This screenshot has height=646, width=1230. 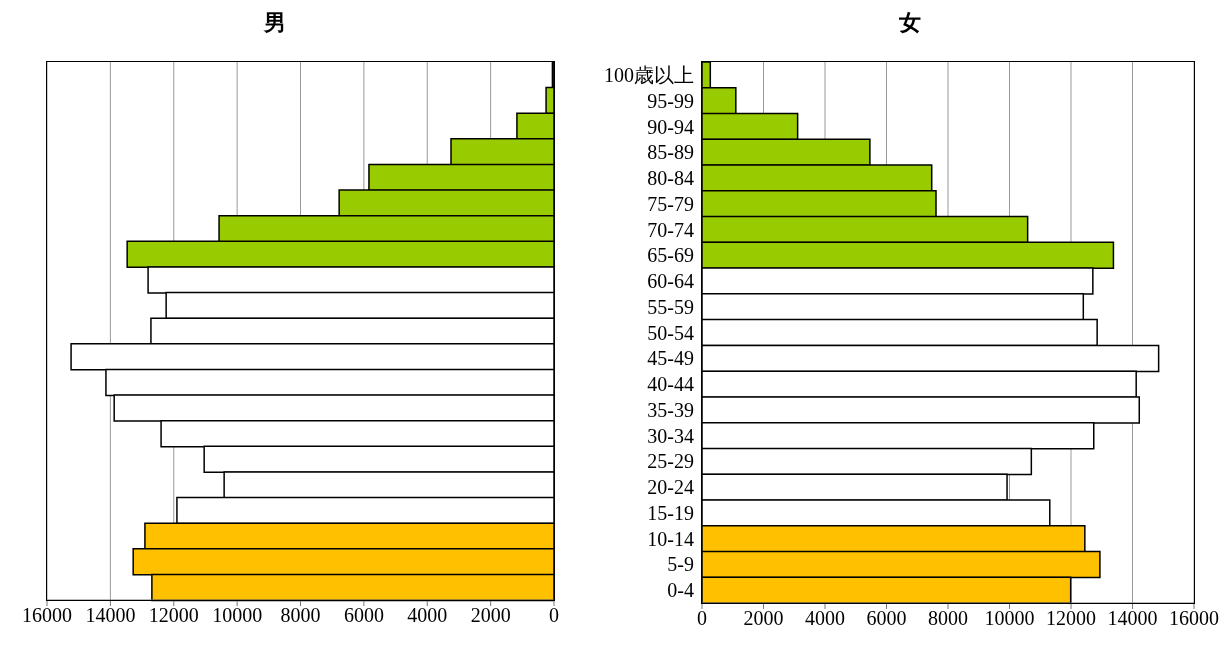 I want to click on y-tick-label: 45-49, so click(x=670, y=358).